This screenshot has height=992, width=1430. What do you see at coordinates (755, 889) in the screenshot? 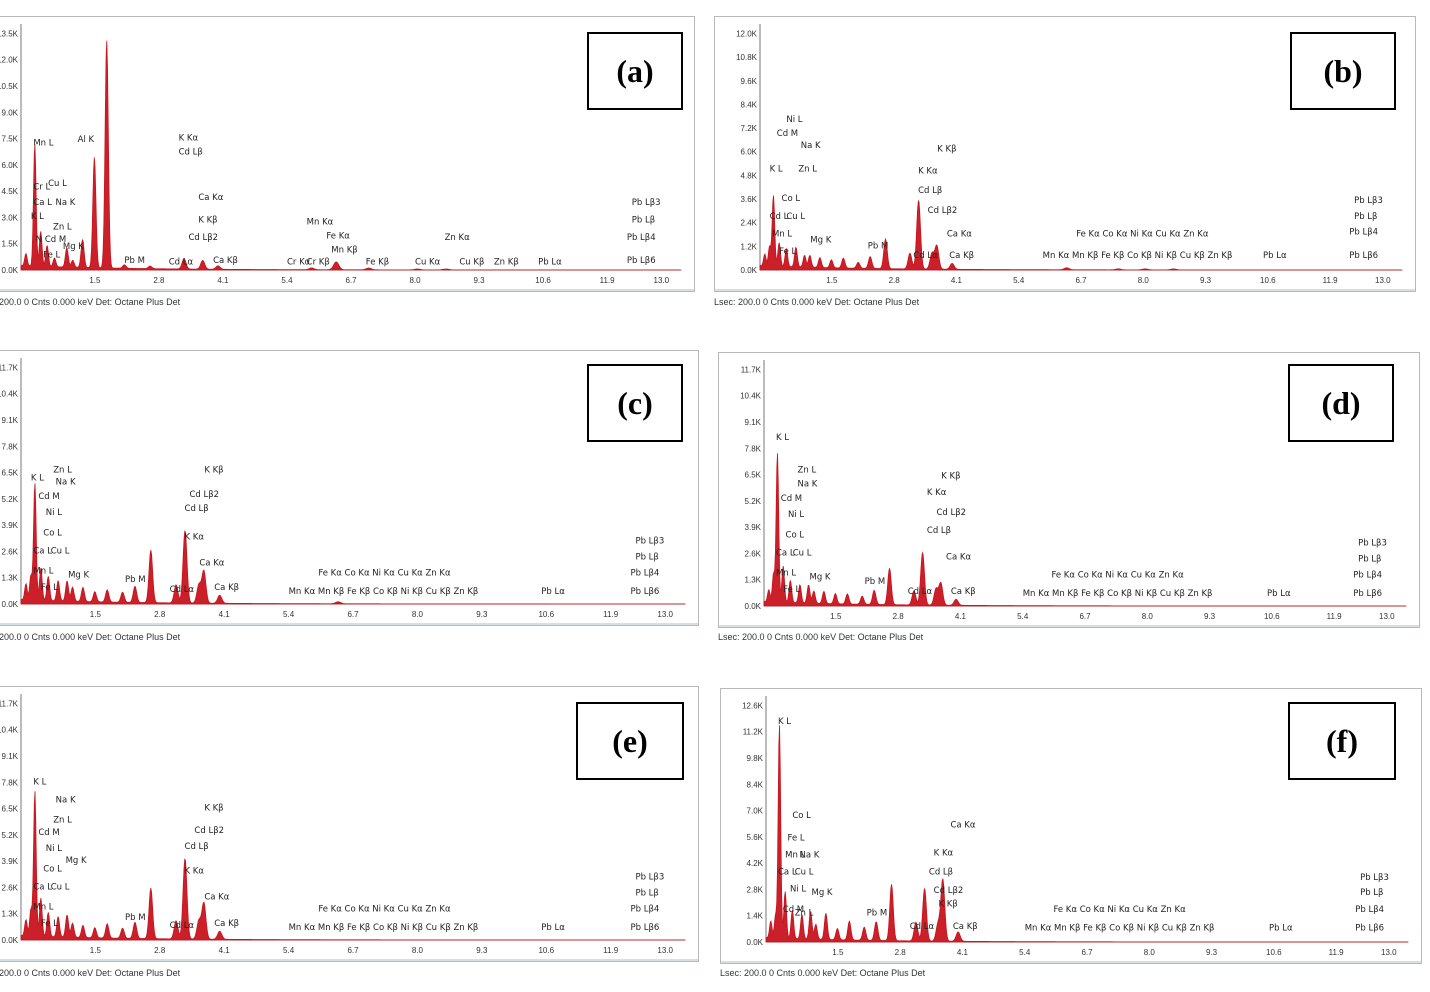
I see `y-tick-label: 2.8K` at bounding box center [755, 889].